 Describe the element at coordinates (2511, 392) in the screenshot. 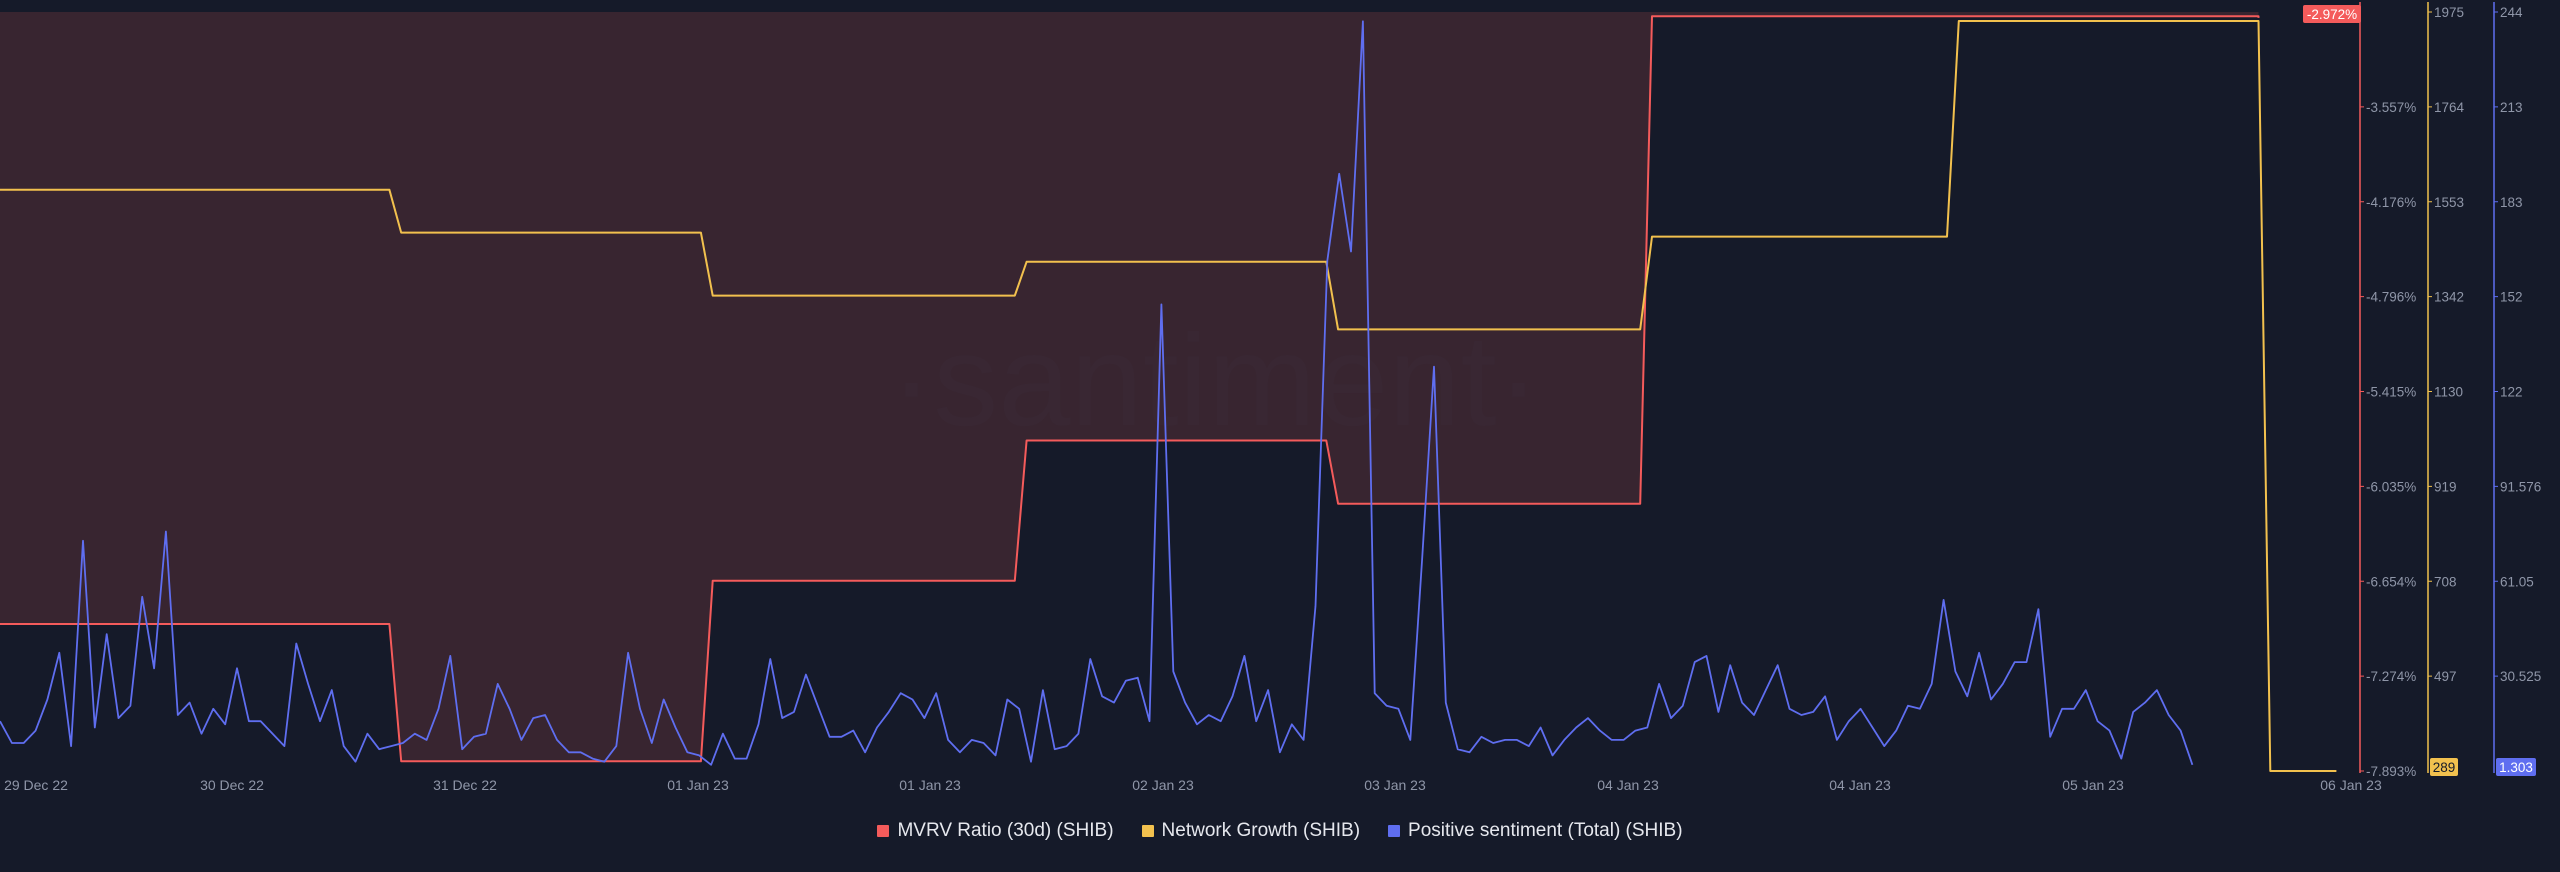

I see `positive-sentiment-tick-label: 122` at that location.